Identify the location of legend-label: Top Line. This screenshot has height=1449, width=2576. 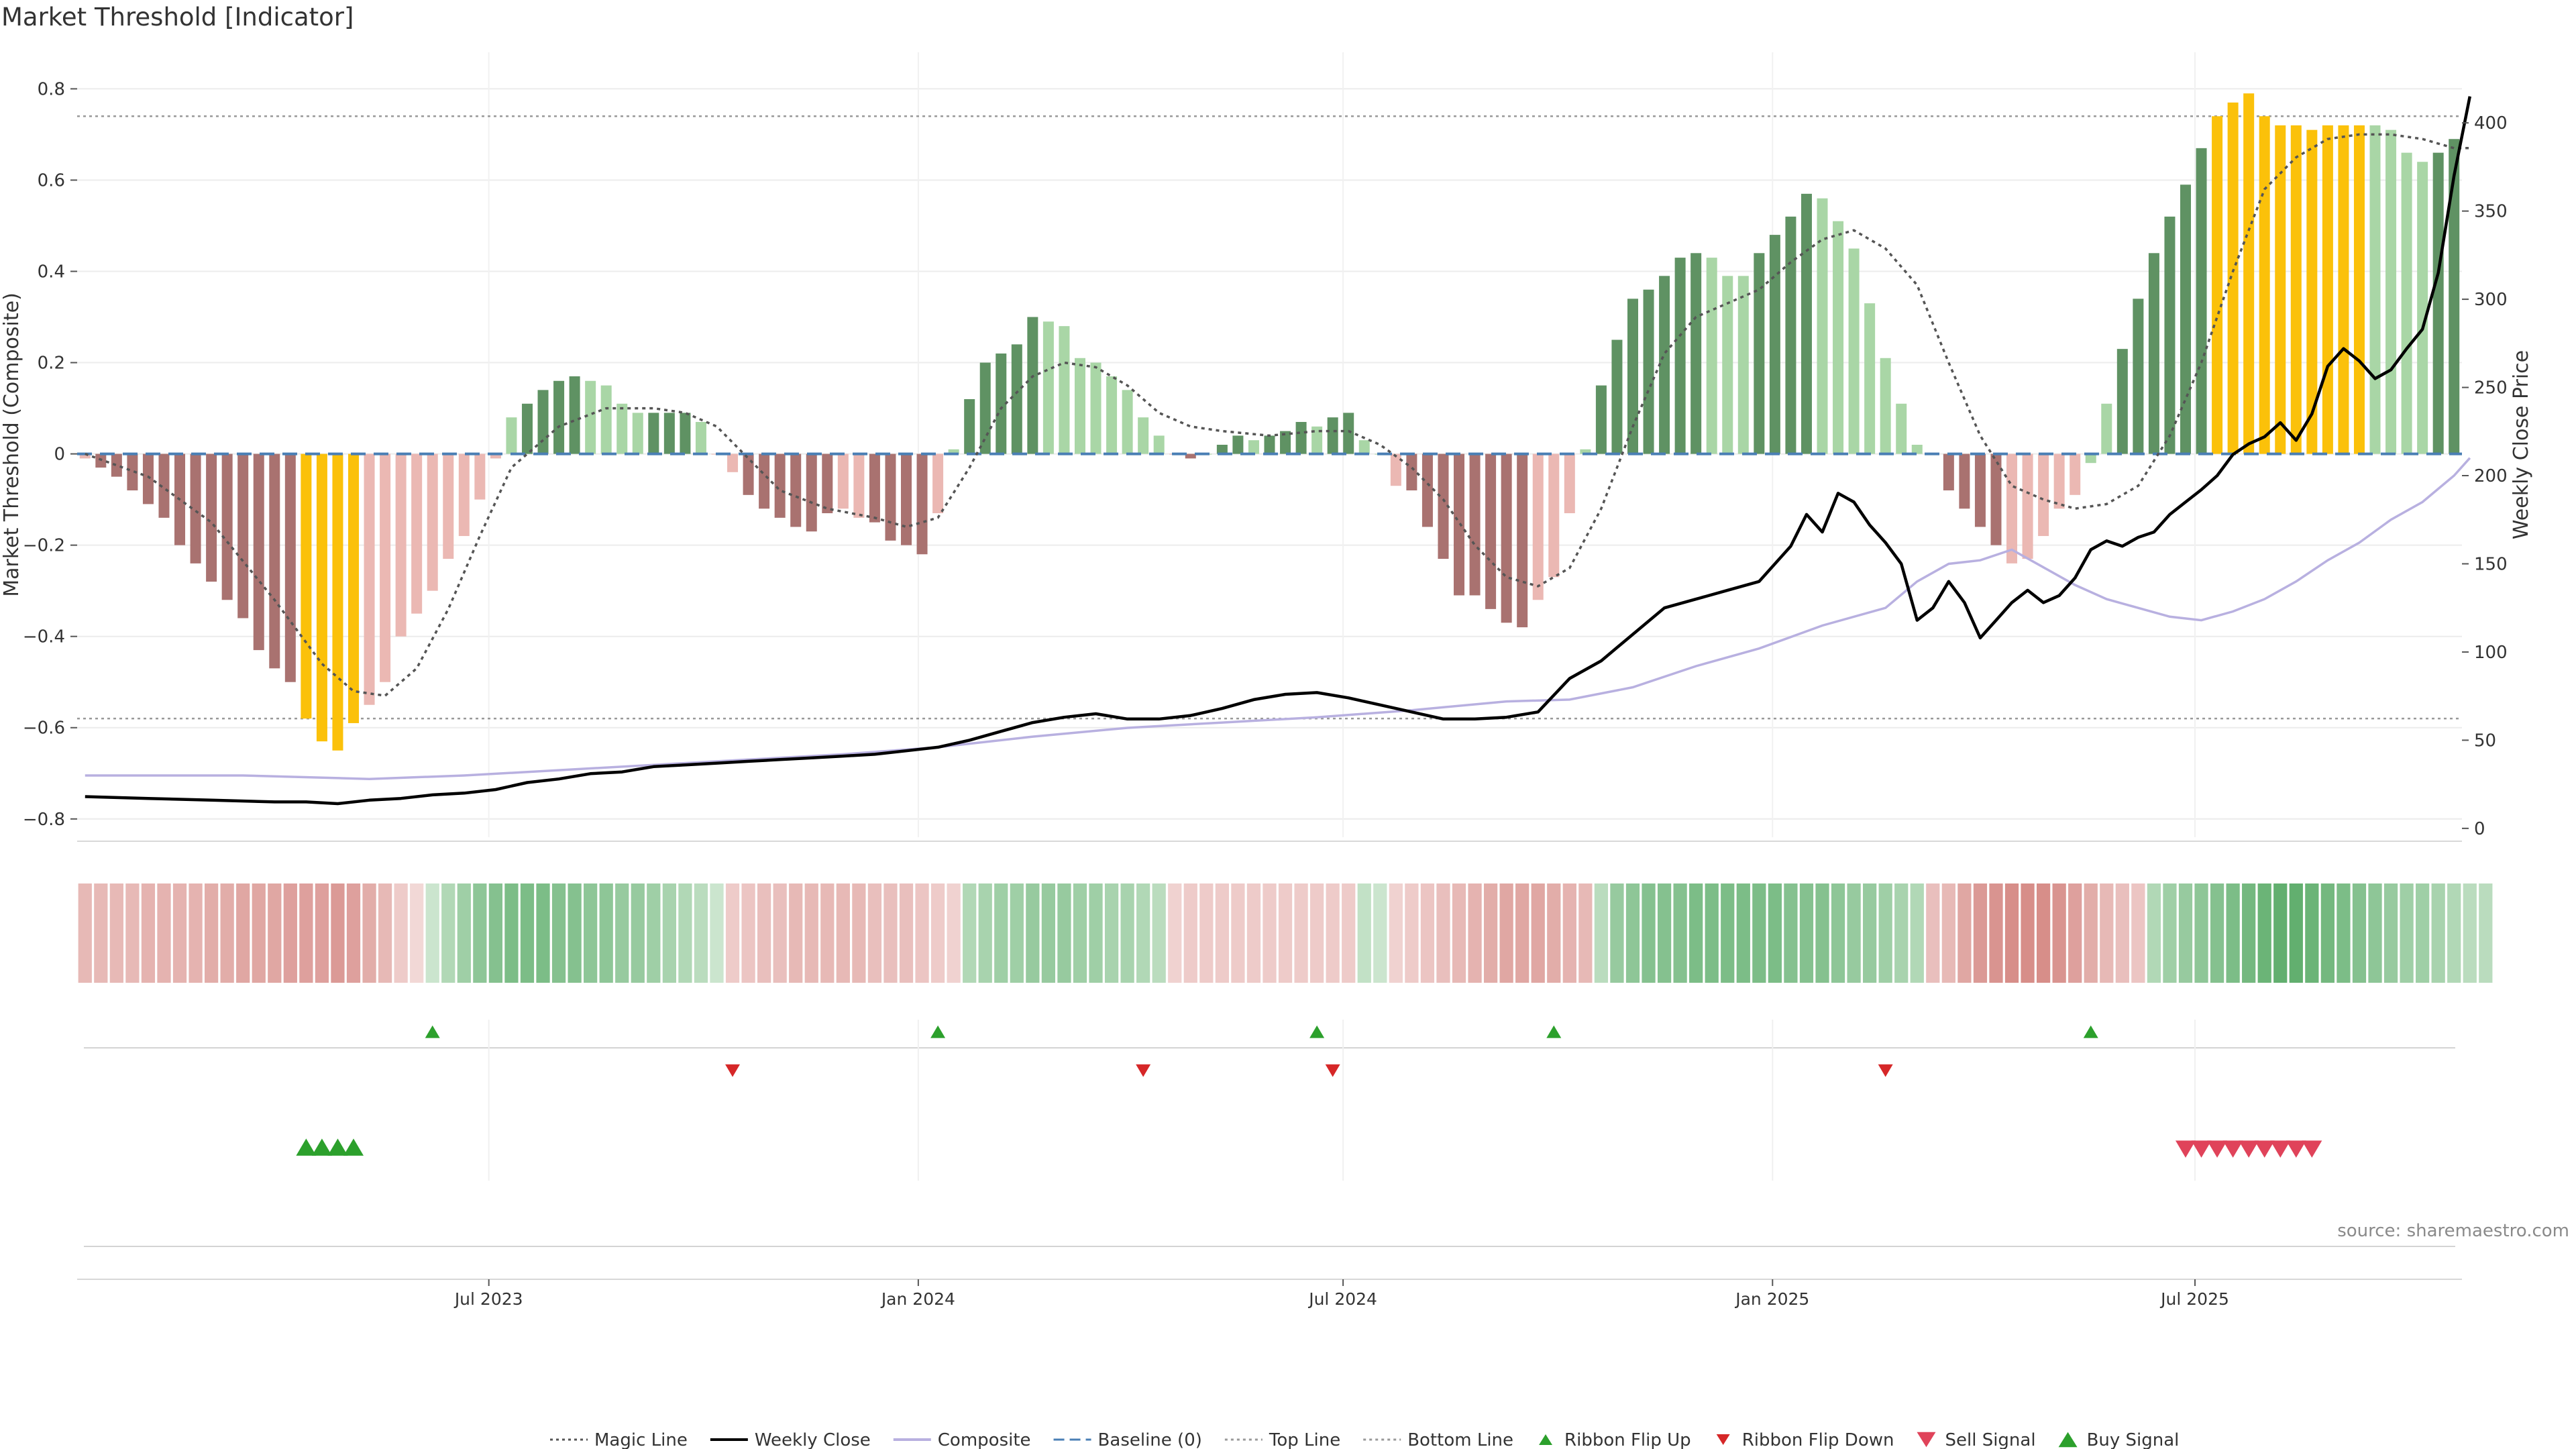
(1304, 1439).